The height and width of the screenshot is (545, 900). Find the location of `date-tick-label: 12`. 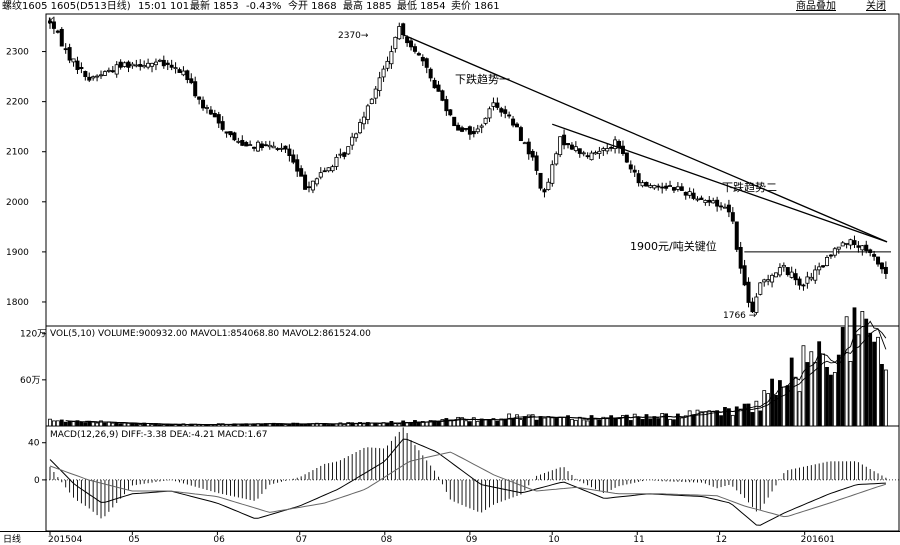

date-tick-label: 12 is located at coordinates (721, 540).